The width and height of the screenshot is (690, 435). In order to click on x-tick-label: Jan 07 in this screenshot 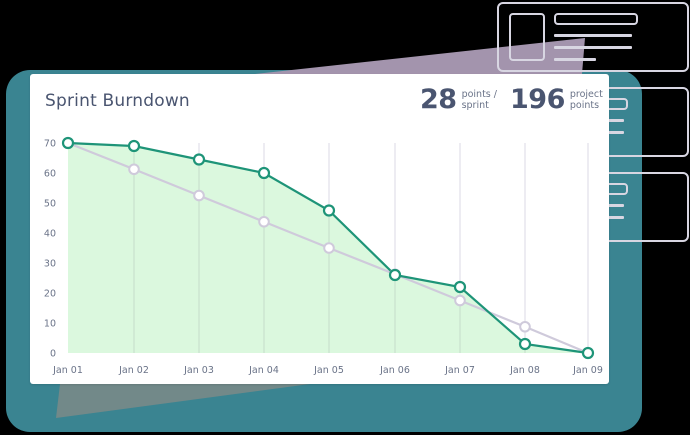, I will do `click(459, 370)`.